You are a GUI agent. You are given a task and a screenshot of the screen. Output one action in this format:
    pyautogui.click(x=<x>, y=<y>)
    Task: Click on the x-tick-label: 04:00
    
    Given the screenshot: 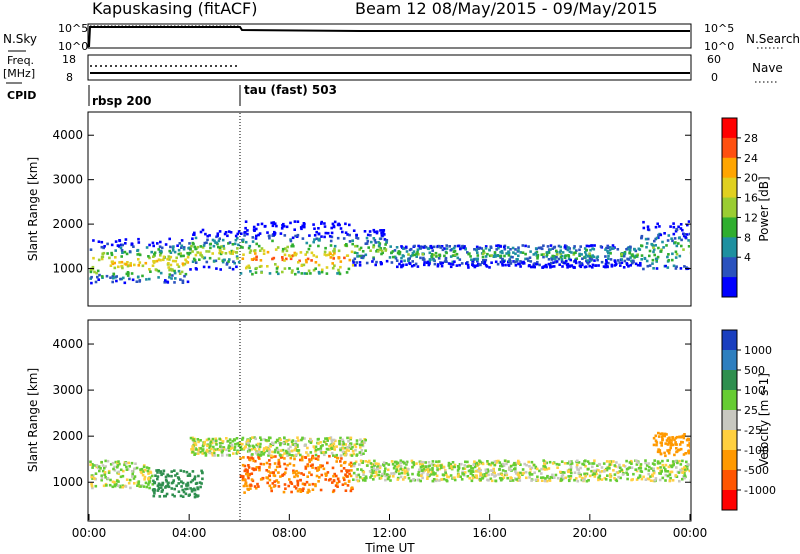 What is the action you would take?
    pyautogui.click(x=189, y=533)
    